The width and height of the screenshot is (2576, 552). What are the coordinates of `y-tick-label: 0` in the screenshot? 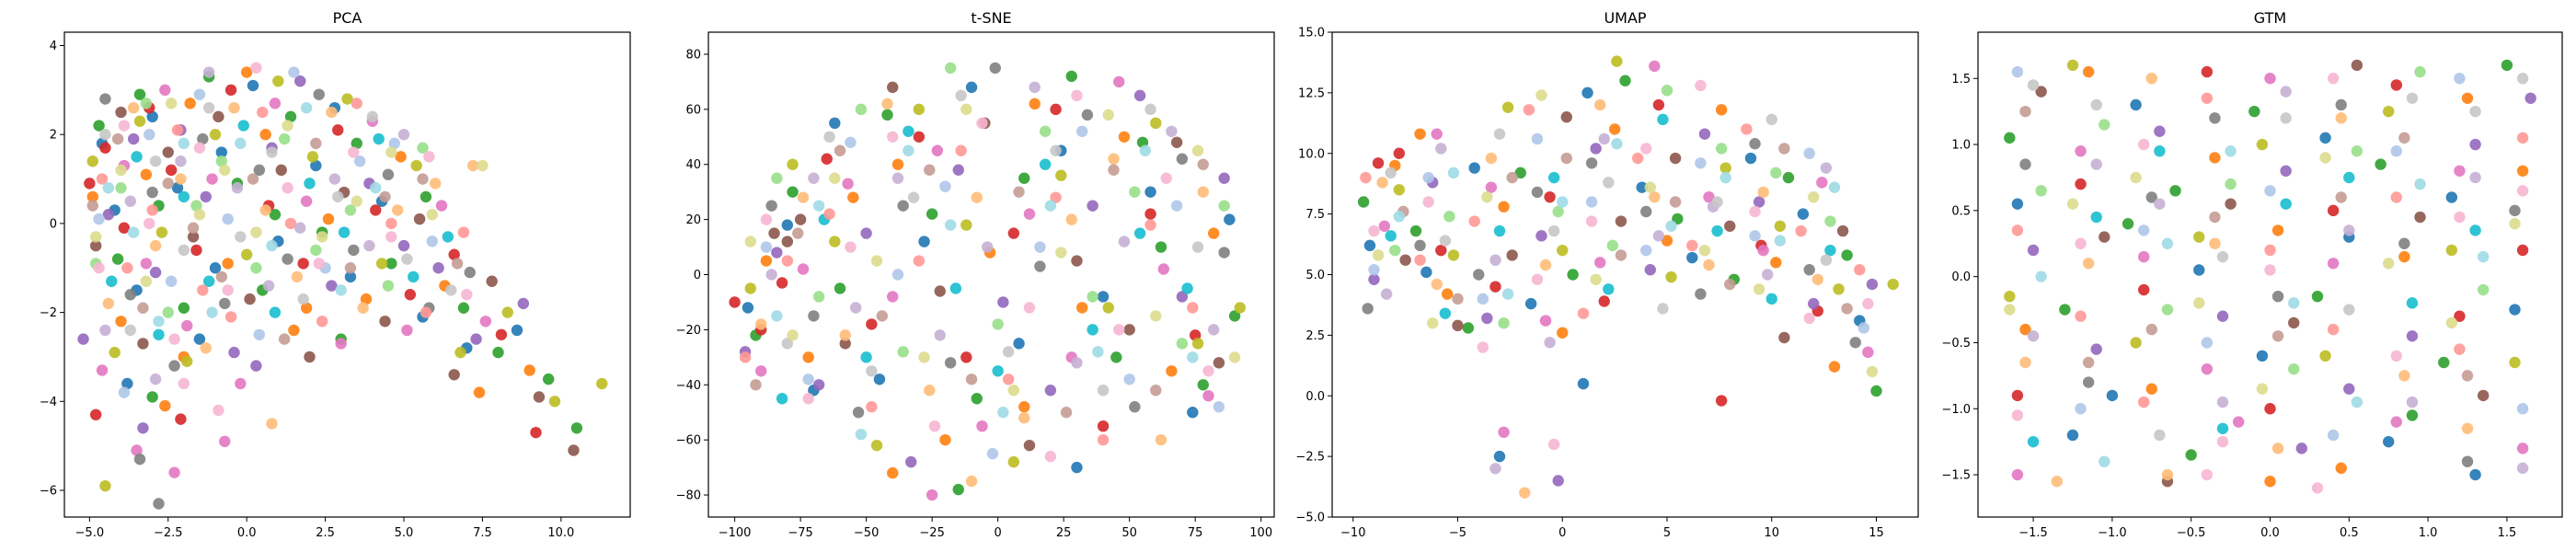 It's located at (53, 224).